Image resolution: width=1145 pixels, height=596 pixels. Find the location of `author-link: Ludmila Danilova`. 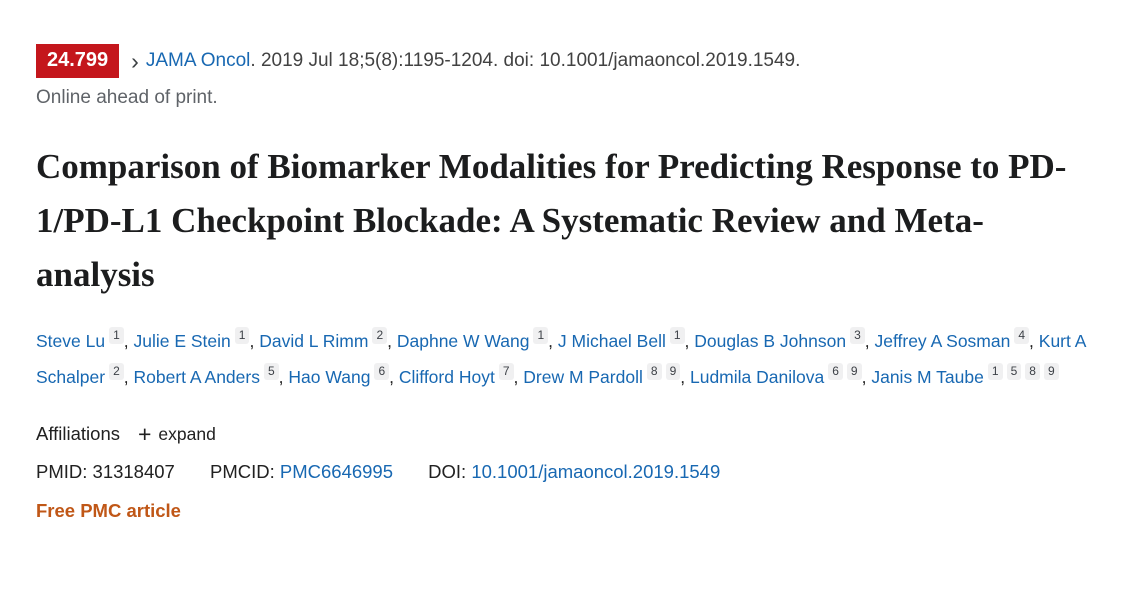

author-link: Ludmila Danilova is located at coordinates (757, 376).